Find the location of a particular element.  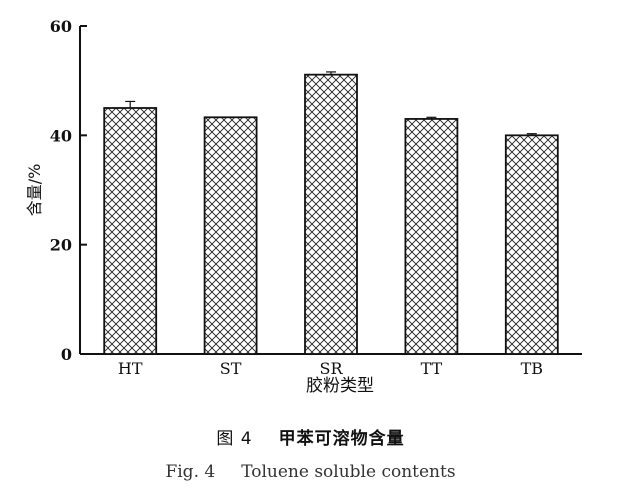

bar-tt is located at coordinates (431, 236).